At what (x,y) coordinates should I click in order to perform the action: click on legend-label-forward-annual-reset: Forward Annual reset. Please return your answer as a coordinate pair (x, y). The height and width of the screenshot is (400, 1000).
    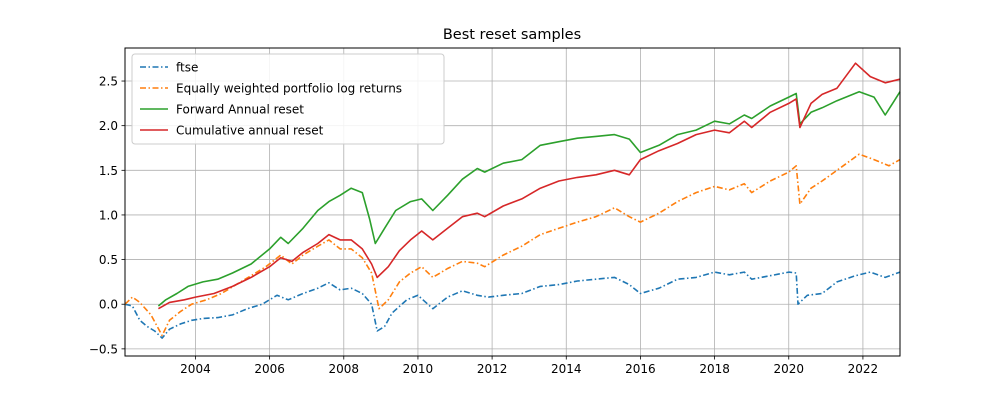
    Looking at the image, I should click on (240, 110).